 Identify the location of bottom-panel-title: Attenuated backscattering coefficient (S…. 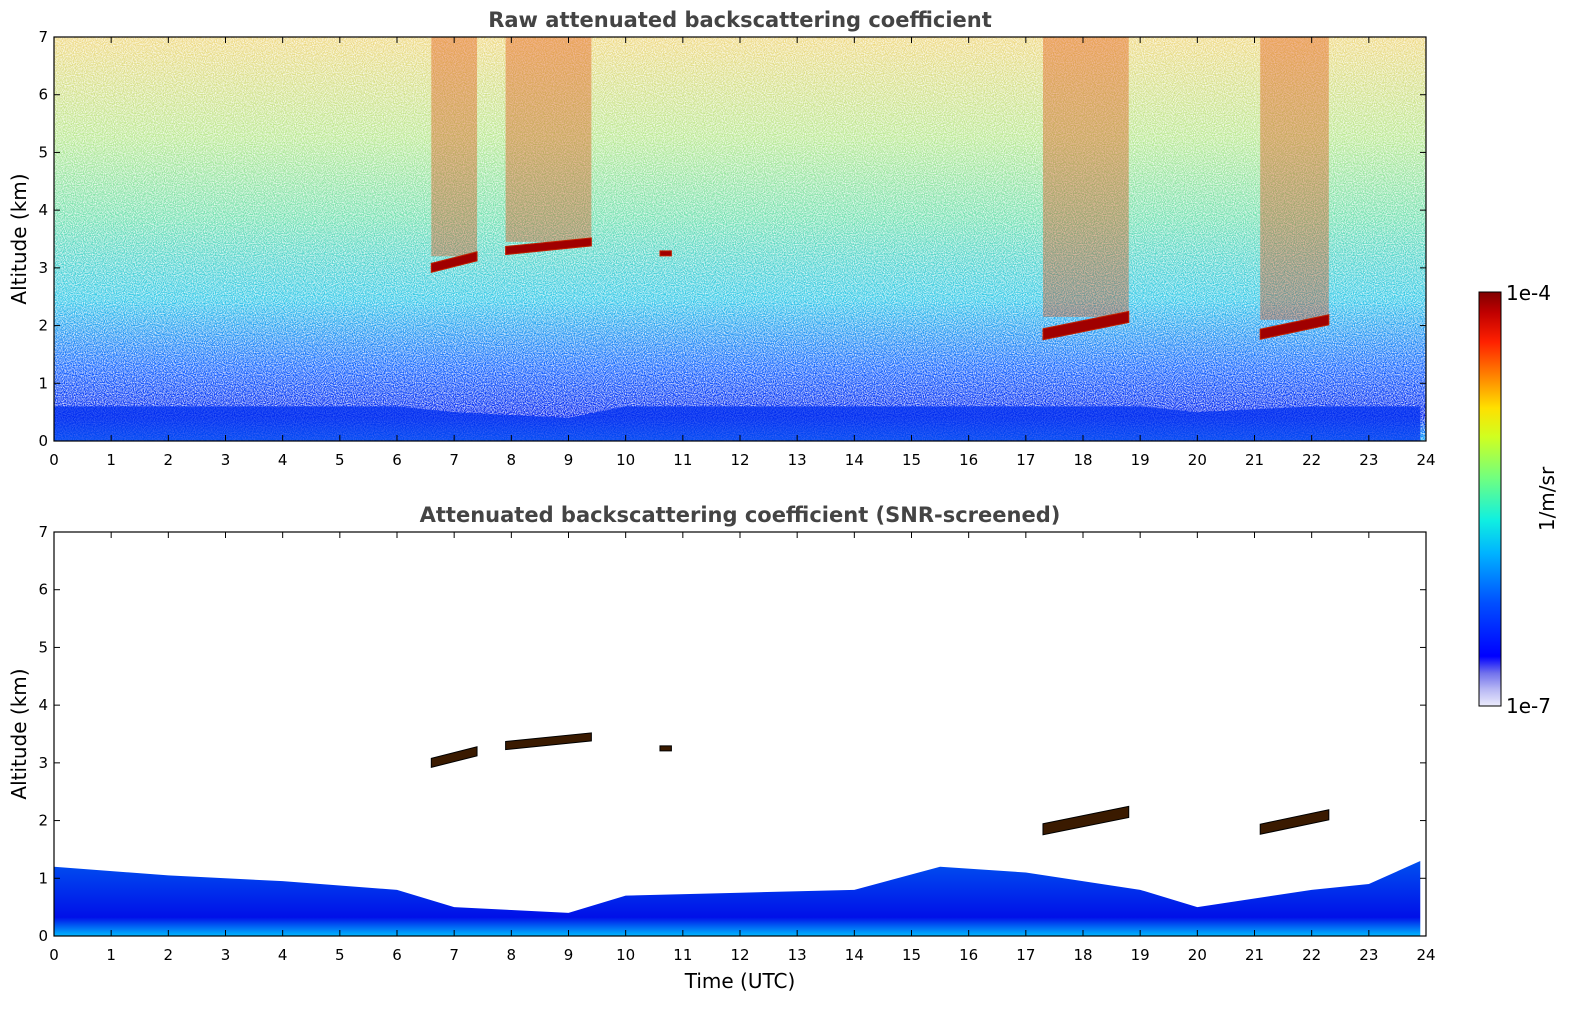
(740, 515).